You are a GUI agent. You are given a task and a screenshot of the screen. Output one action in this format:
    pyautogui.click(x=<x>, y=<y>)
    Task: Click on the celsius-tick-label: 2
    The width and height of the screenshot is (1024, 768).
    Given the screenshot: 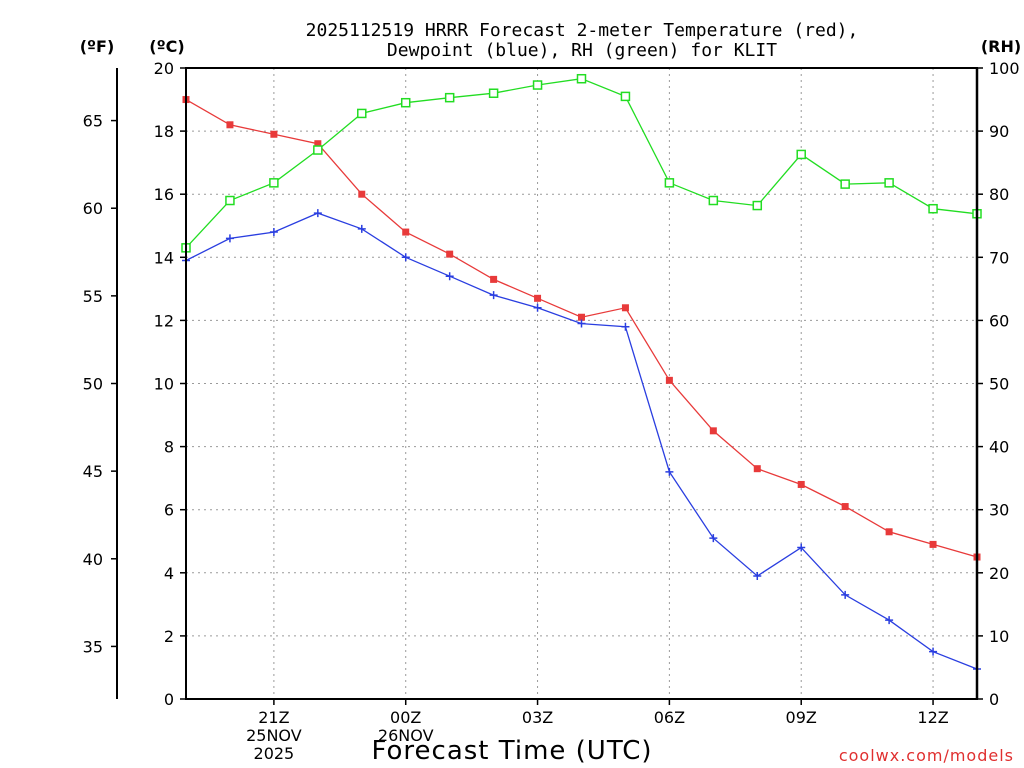 What is the action you would take?
    pyautogui.click(x=169, y=636)
    